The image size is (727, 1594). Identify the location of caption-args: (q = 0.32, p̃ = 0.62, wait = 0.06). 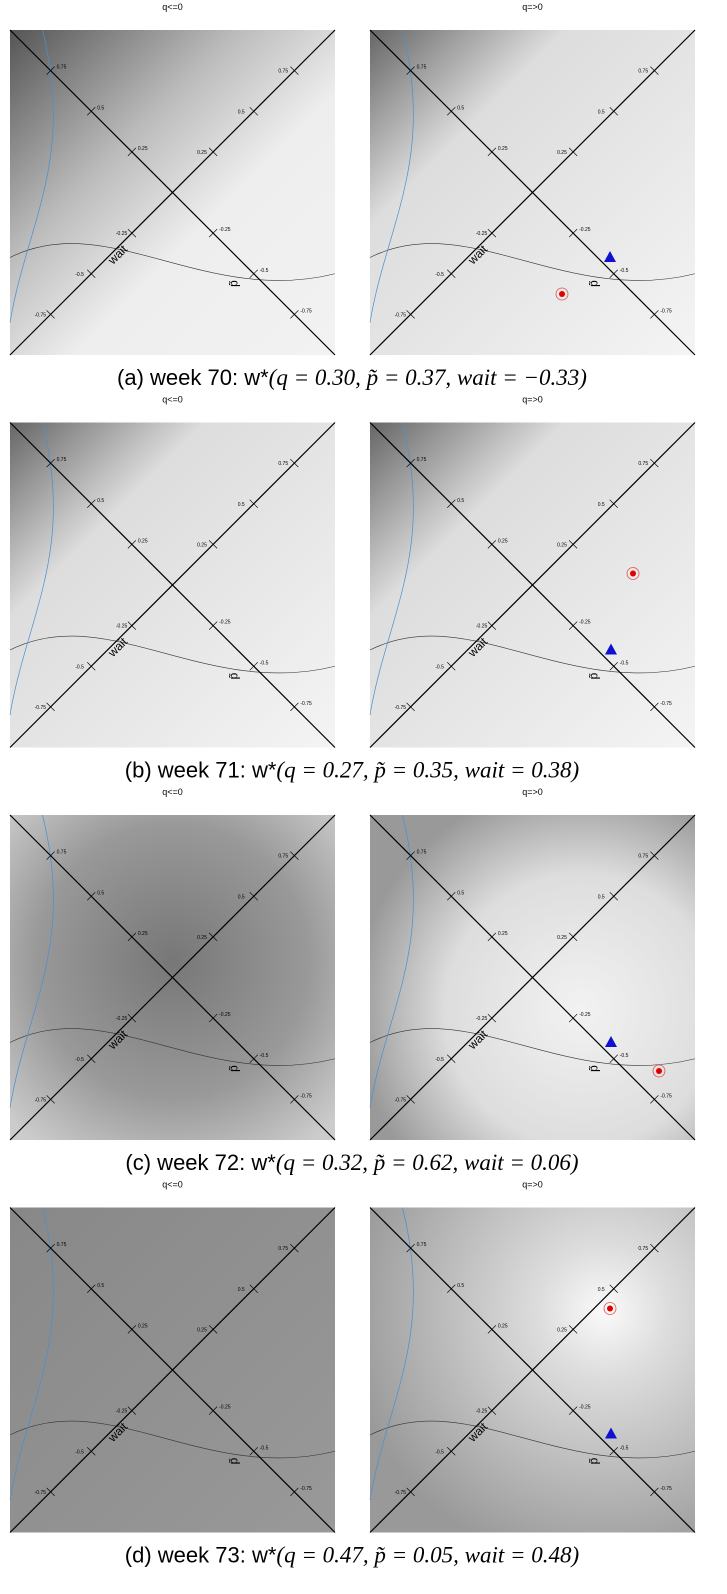
(427, 1162).